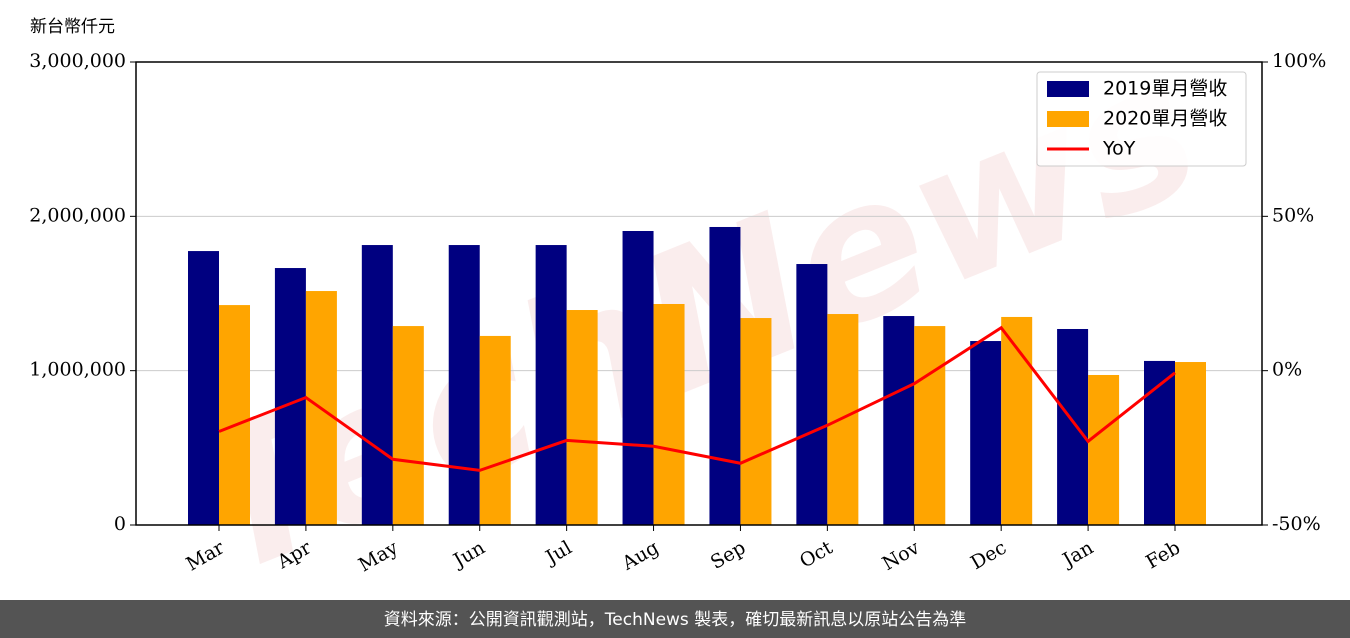 The width and height of the screenshot is (1350, 638). Describe the element at coordinates (72, 27) in the screenshot. I see `y-axis-label: 新台幣仟元` at that location.